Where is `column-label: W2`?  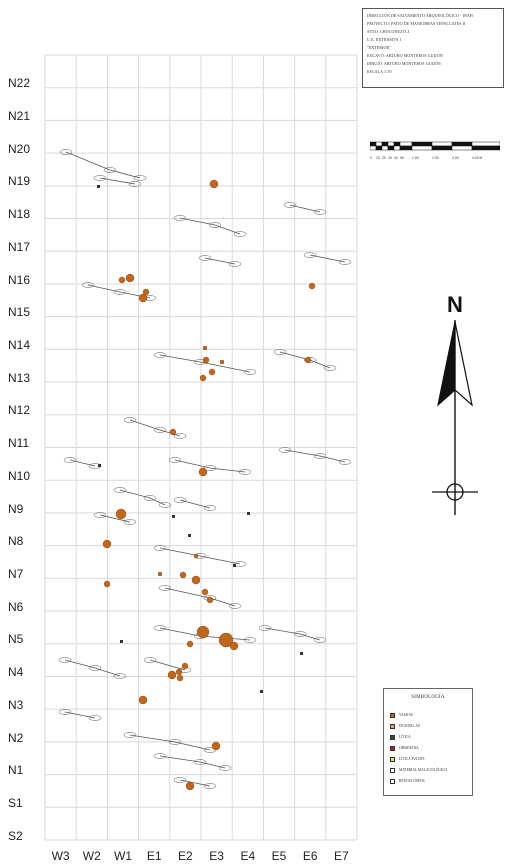
column-label: W2 is located at coordinates (91, 856).